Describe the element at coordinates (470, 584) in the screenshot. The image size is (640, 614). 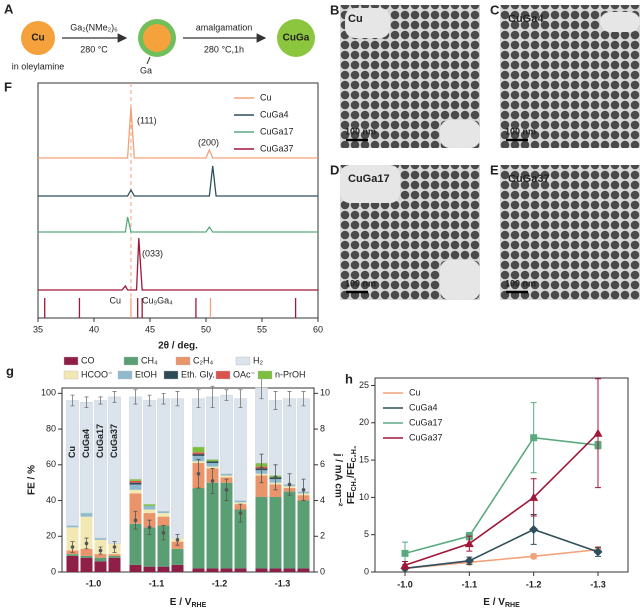
I see `x-tick-label: -1.1` at that location.